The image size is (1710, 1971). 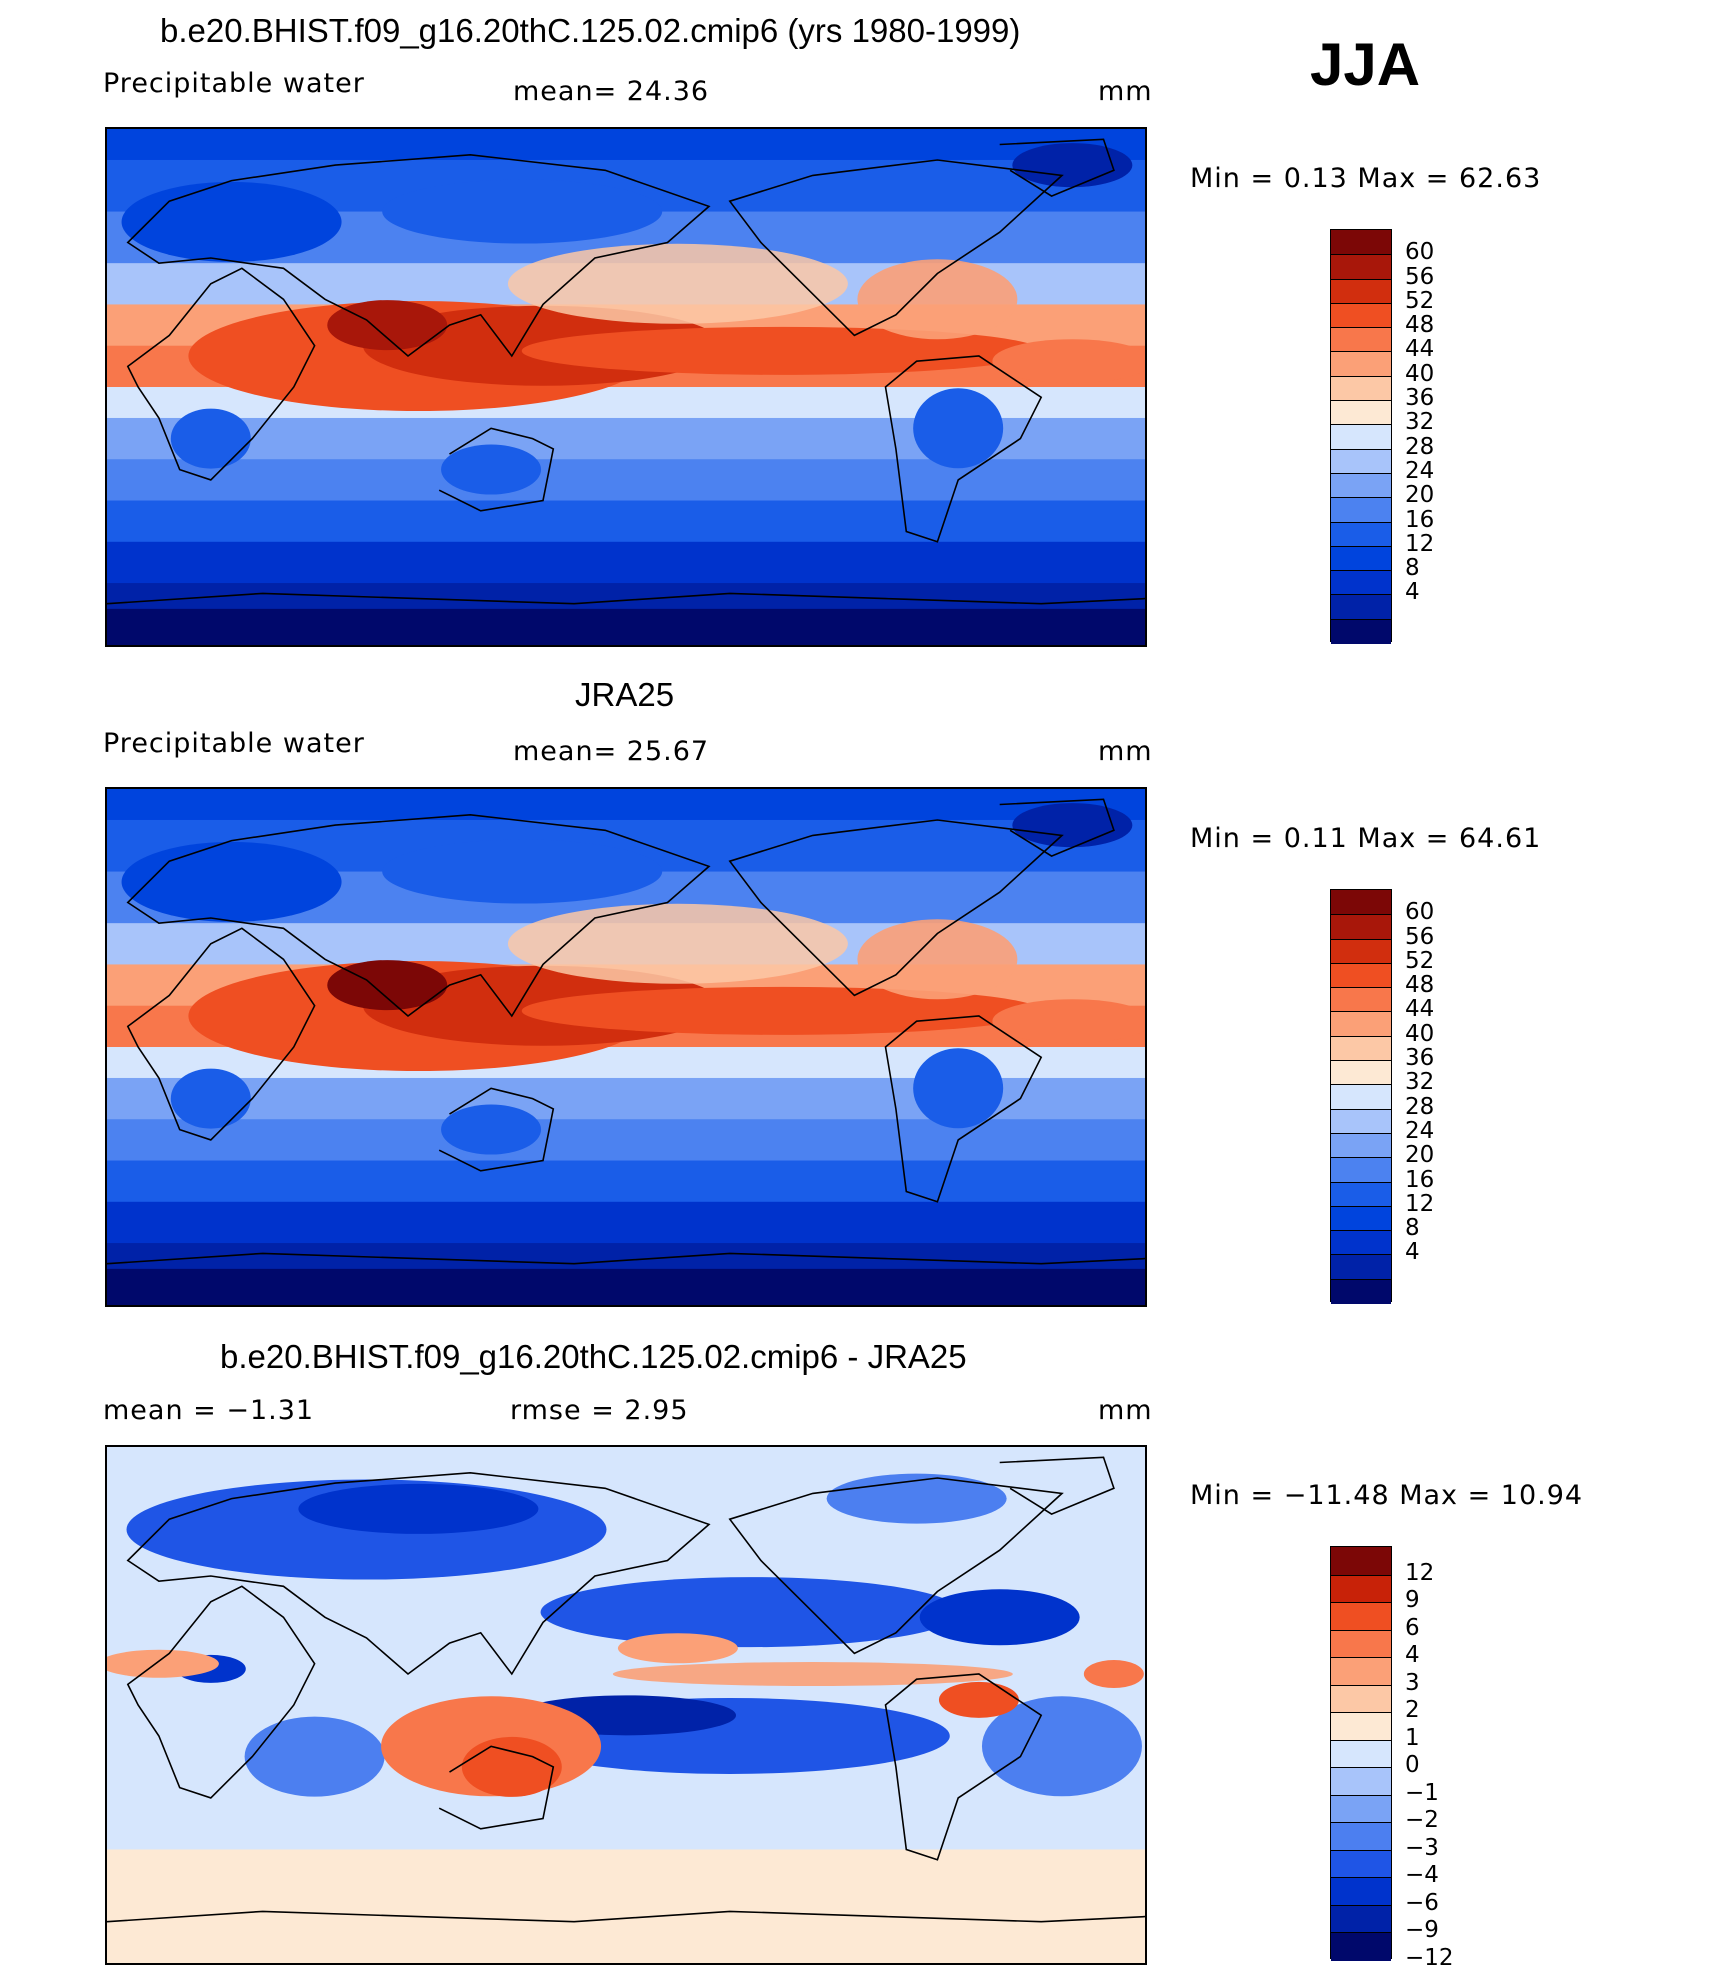 I want to click on colorbar-tick-label: −9, so click(x=1422, y=1930).